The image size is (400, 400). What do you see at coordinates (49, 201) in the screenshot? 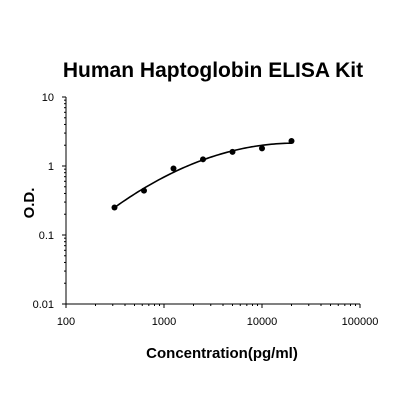
I see `y-ticks: 0.01 0.1 1 10` at bounding box center [49, 201].